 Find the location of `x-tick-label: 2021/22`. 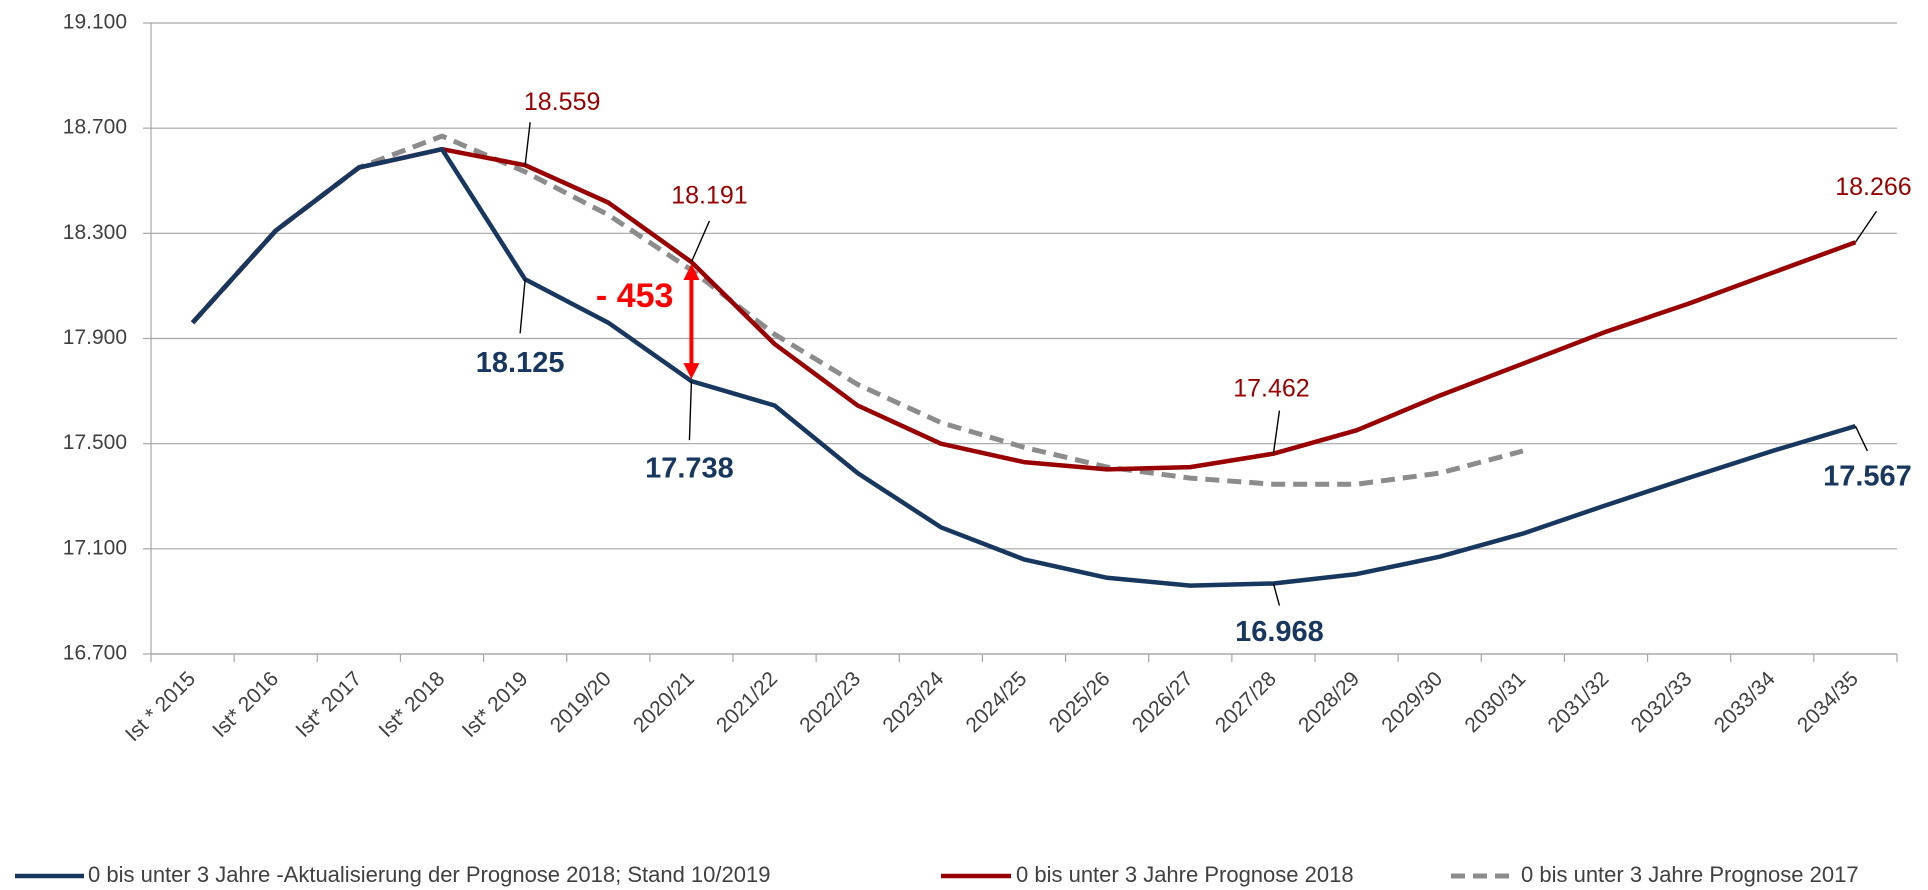

x-tick-label: 2021/22 is located at coordinates (747, 702).